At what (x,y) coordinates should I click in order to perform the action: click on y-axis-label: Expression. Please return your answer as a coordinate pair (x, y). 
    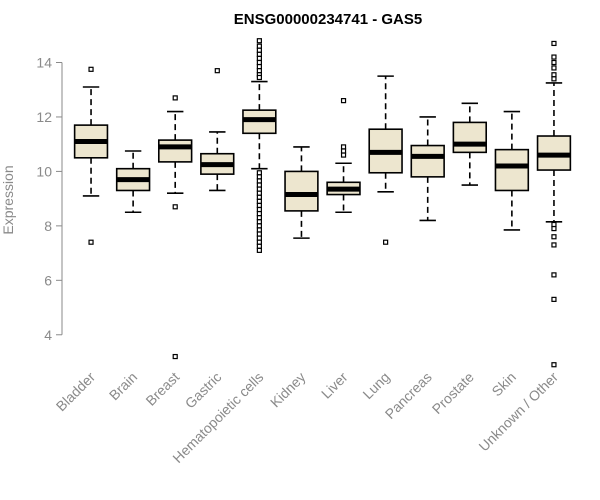
    Looking at the image, I should click on (8, 199).